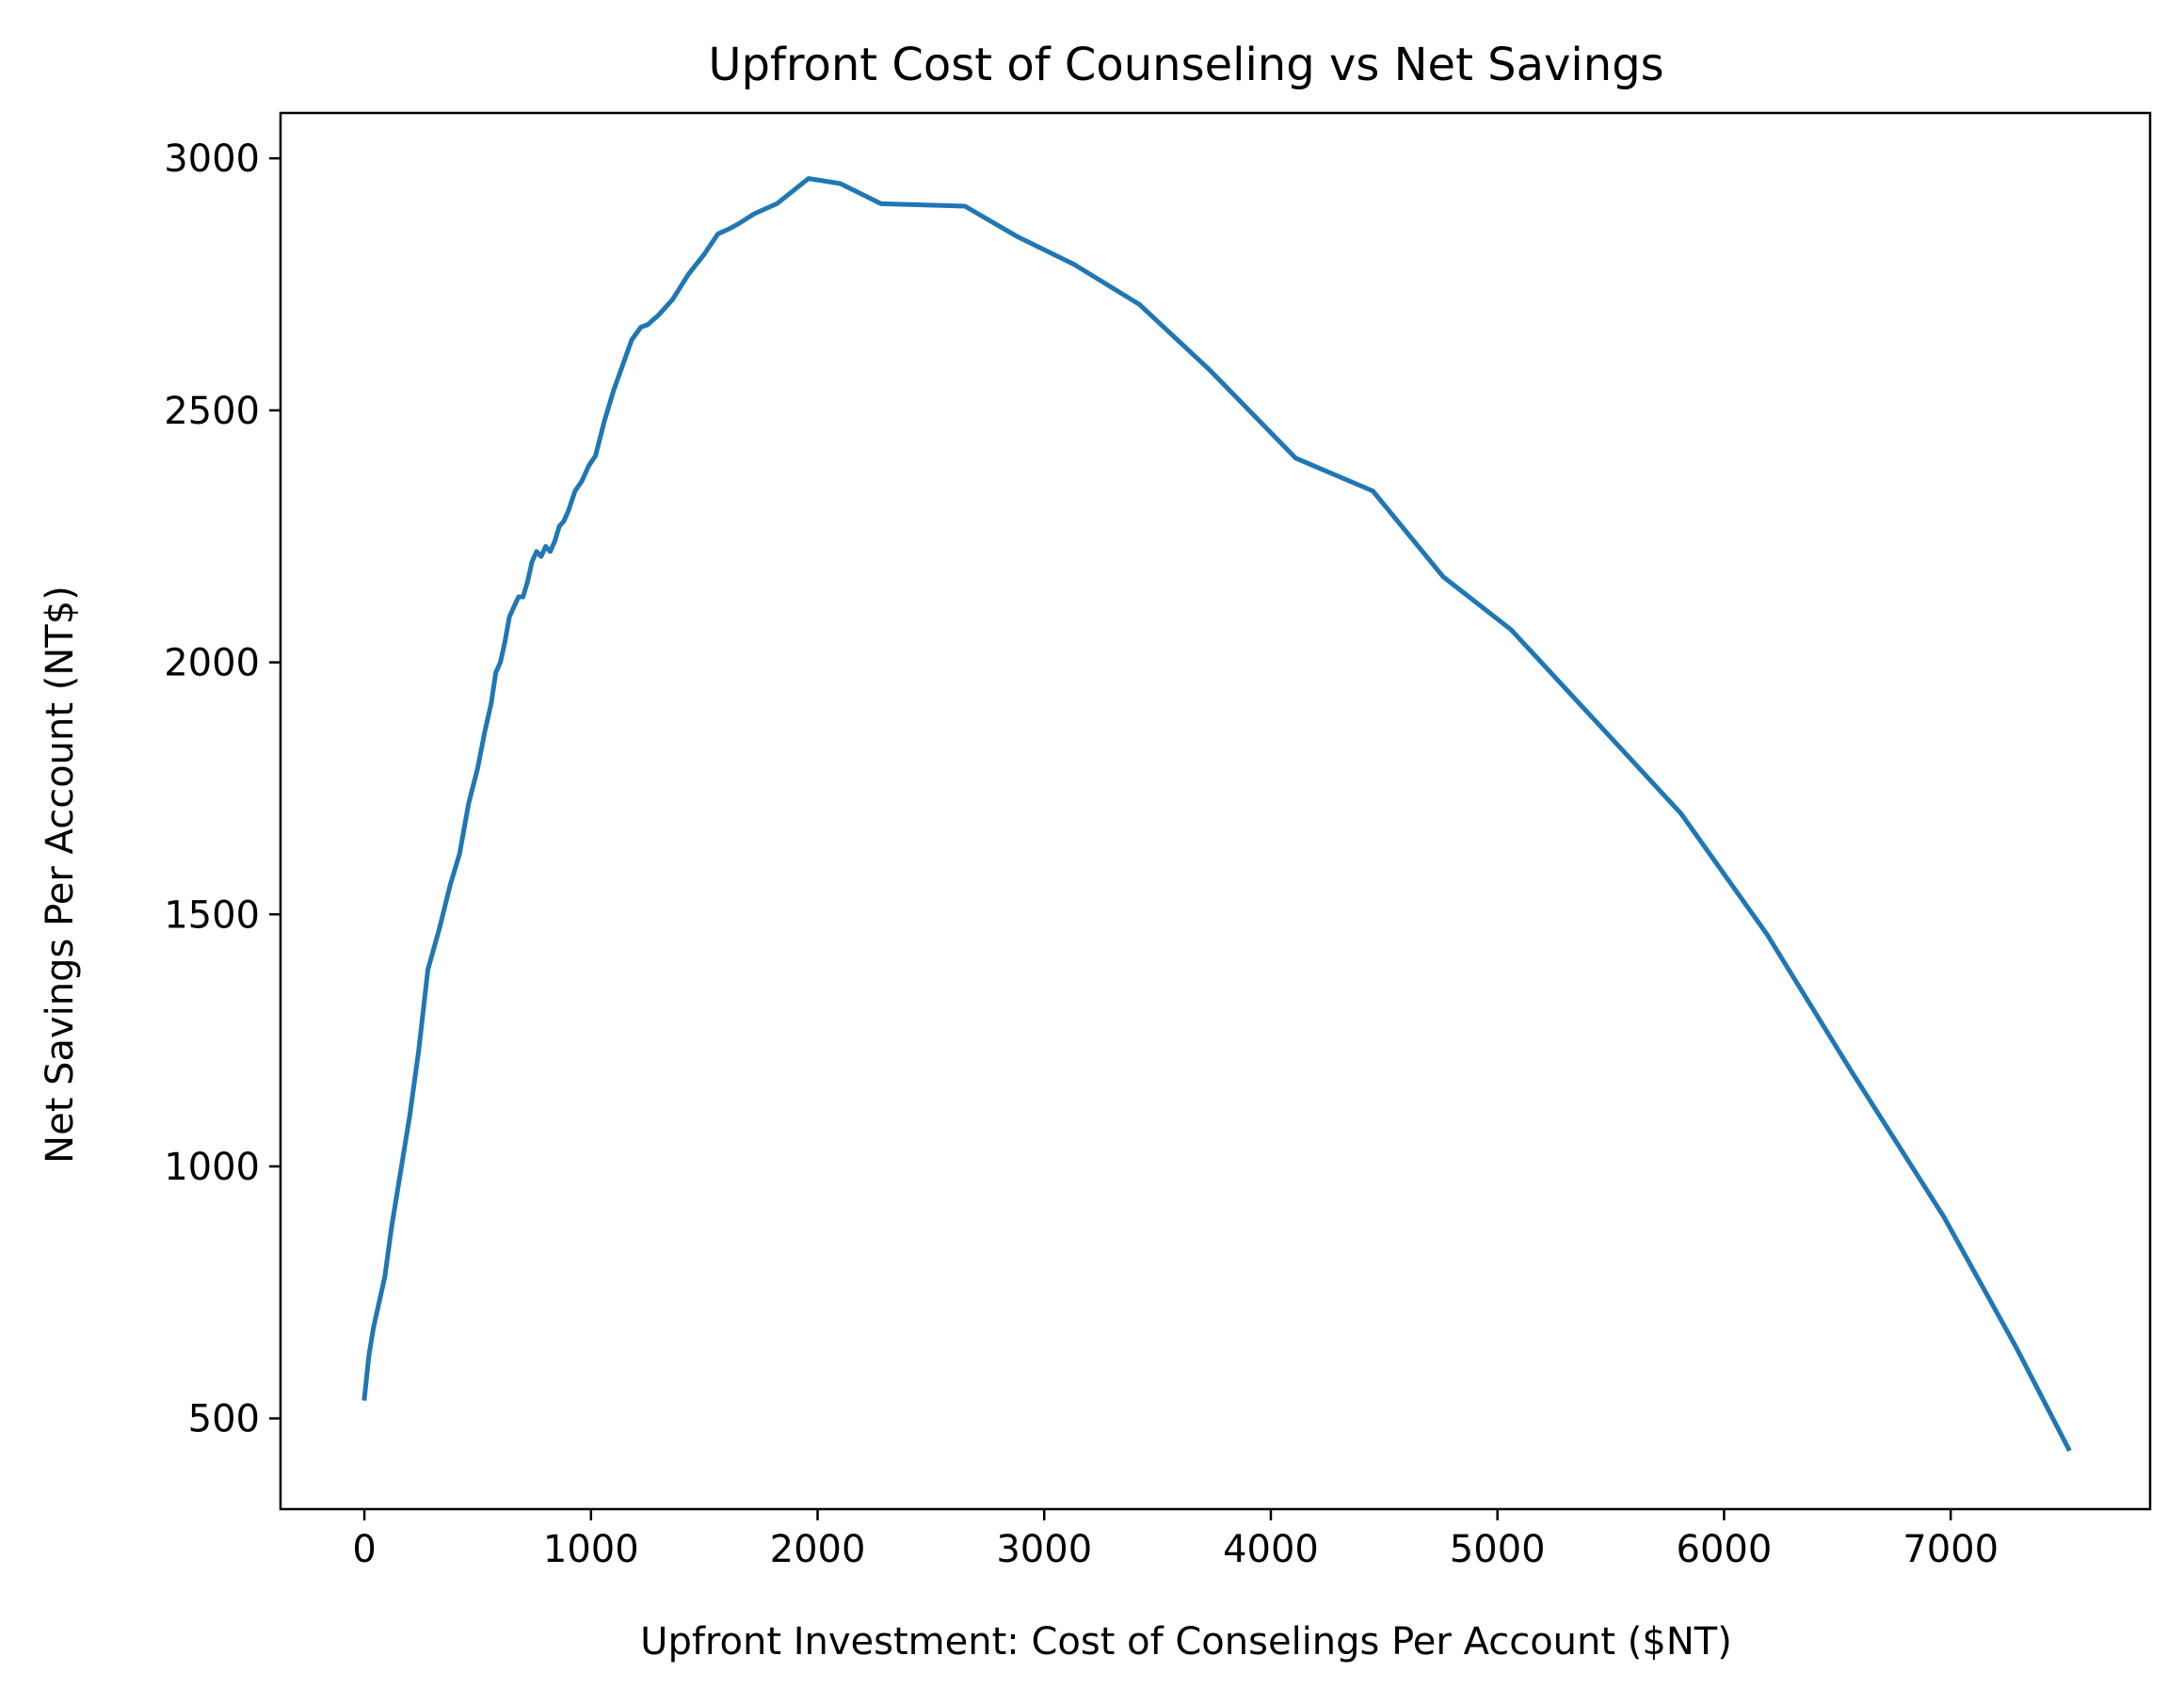 The image size is (2184, 1704). Describe the element at coordinates (60, 875) in the screenshot. I see `y-axis-label: Net Savings Per Account (NT$)` at that location.